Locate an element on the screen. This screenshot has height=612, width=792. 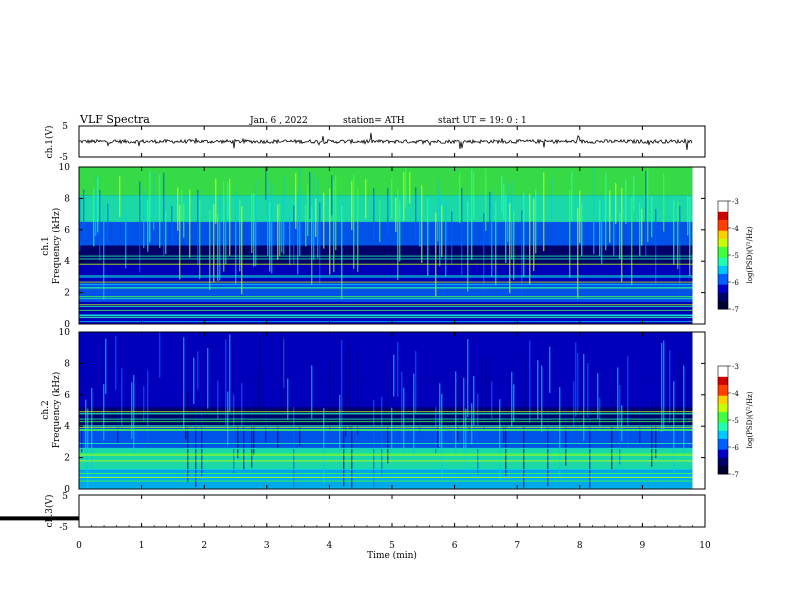
figure-title: VLF Spectra is located at coordinates (114, 119).